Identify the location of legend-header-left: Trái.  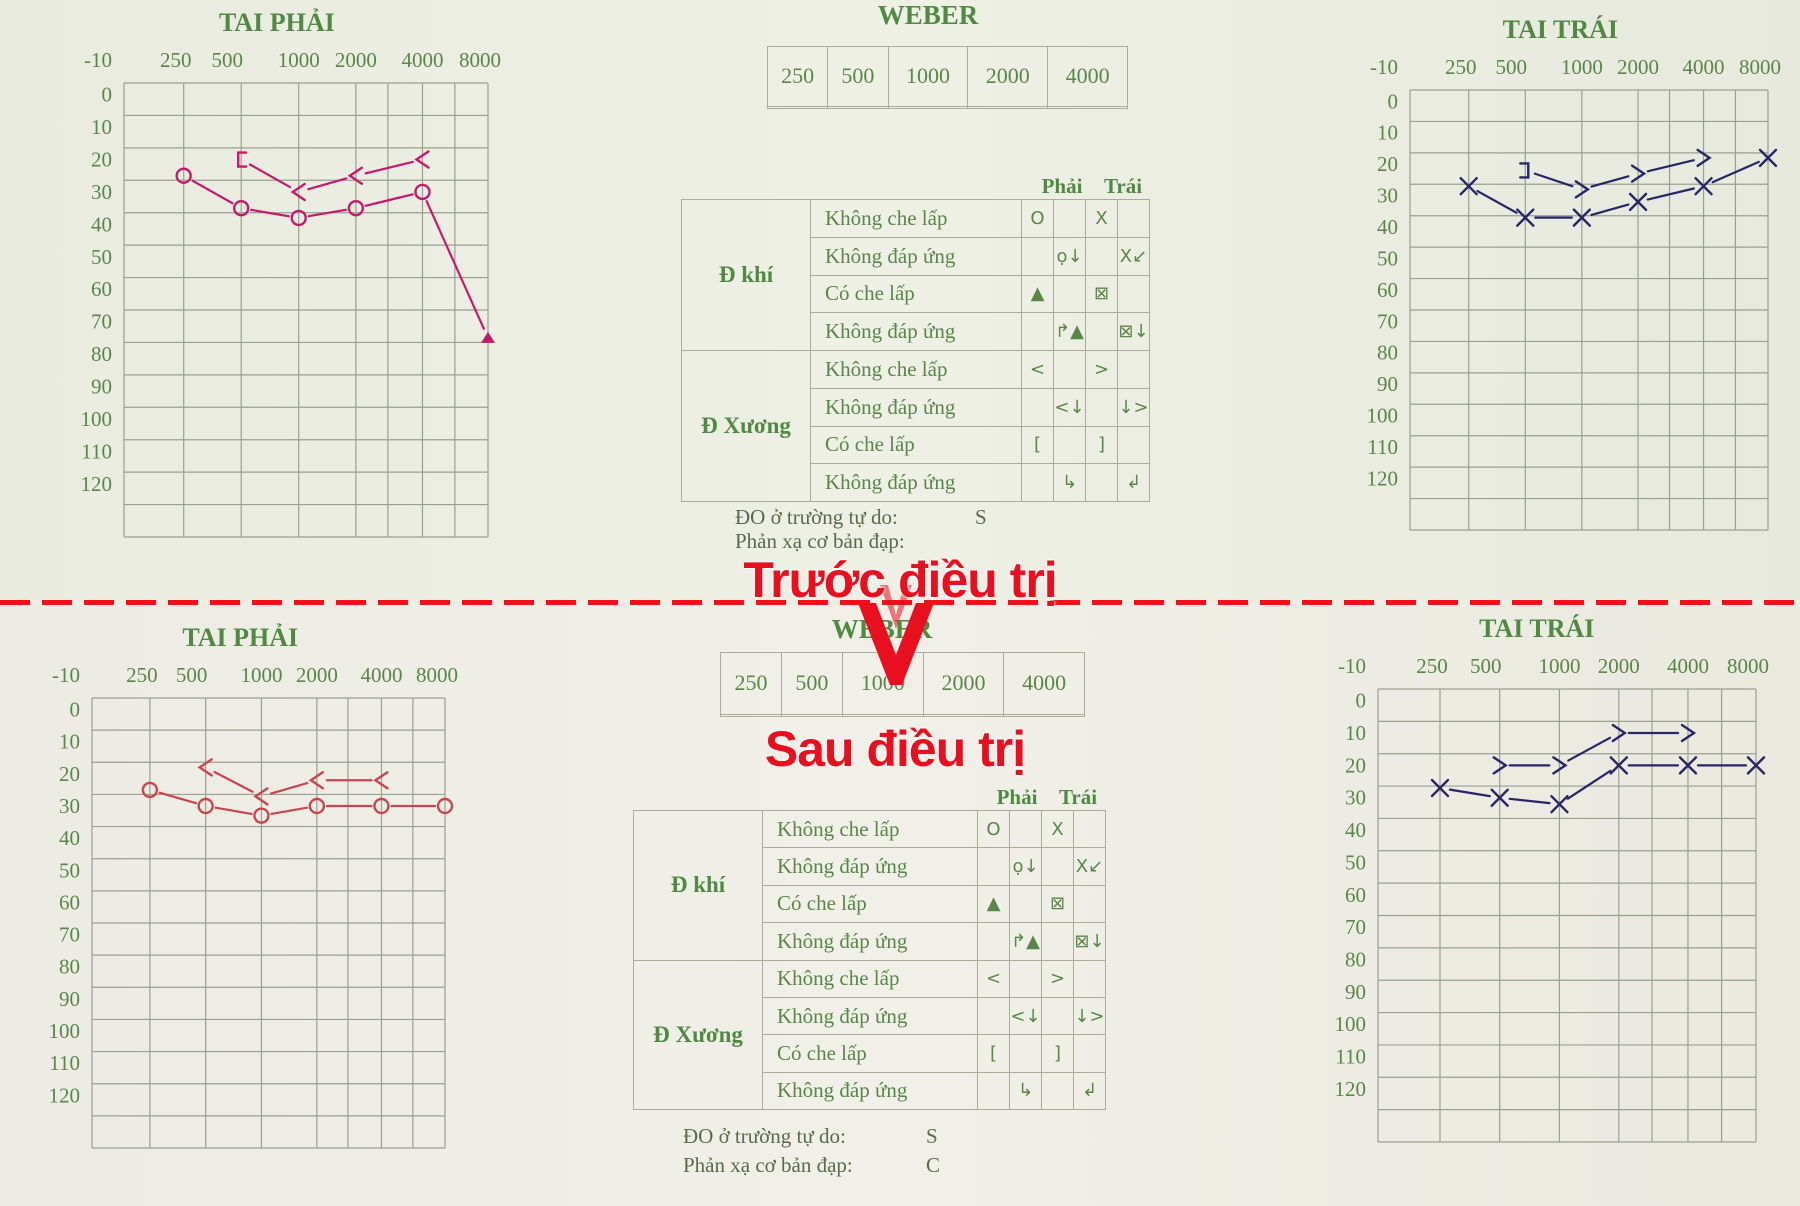
(1123, 186).